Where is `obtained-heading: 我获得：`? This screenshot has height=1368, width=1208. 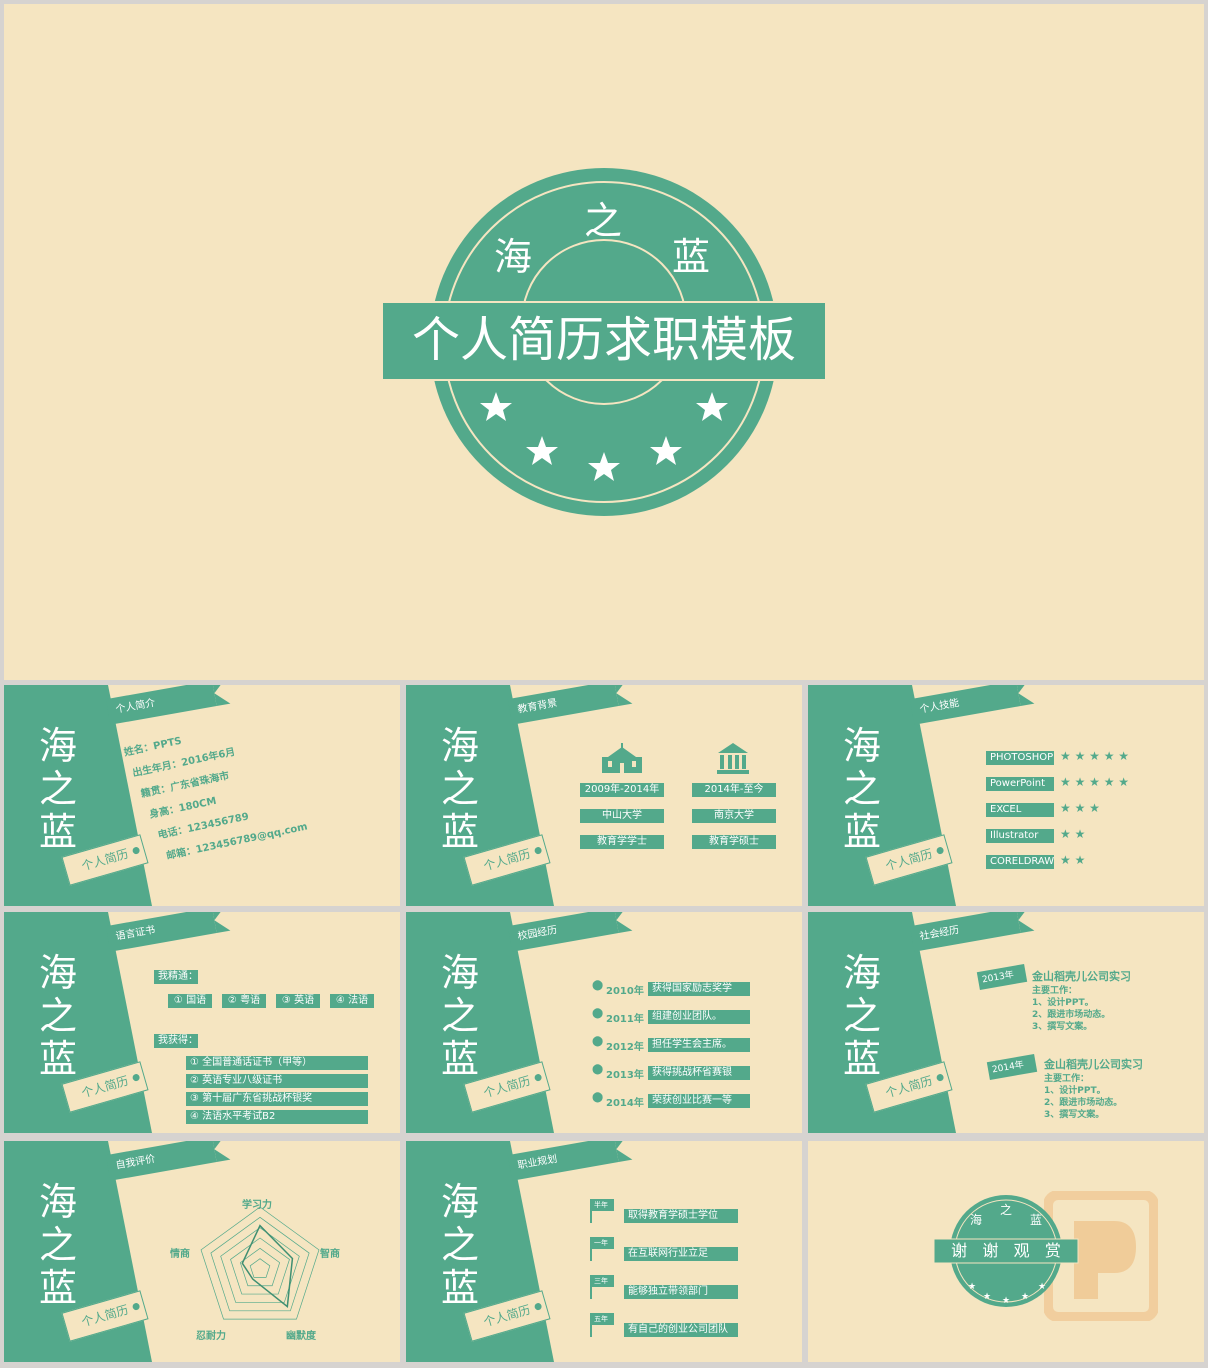
obtained-heading: 我获得： is located at coordinates (176, 1041).